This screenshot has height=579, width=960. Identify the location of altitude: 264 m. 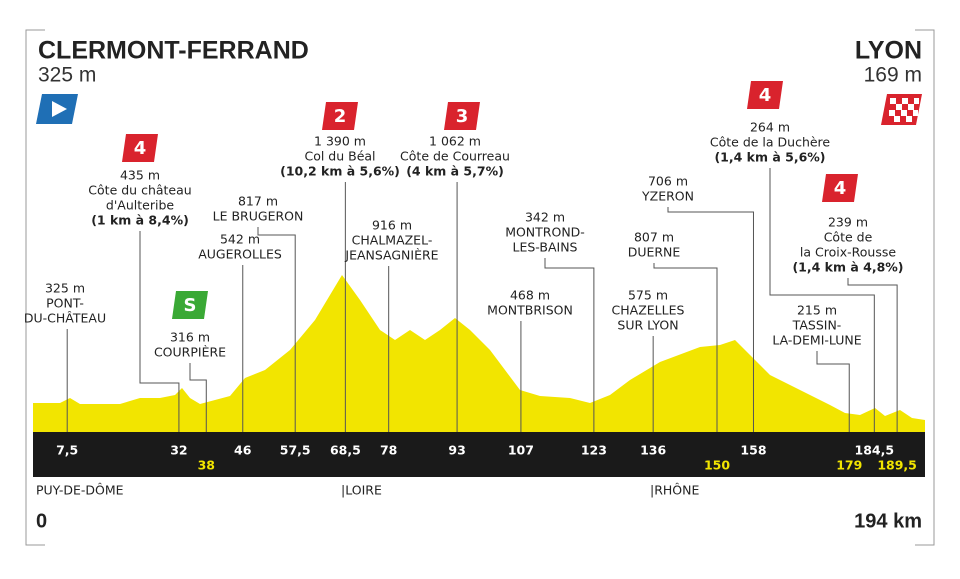
(770, 127).